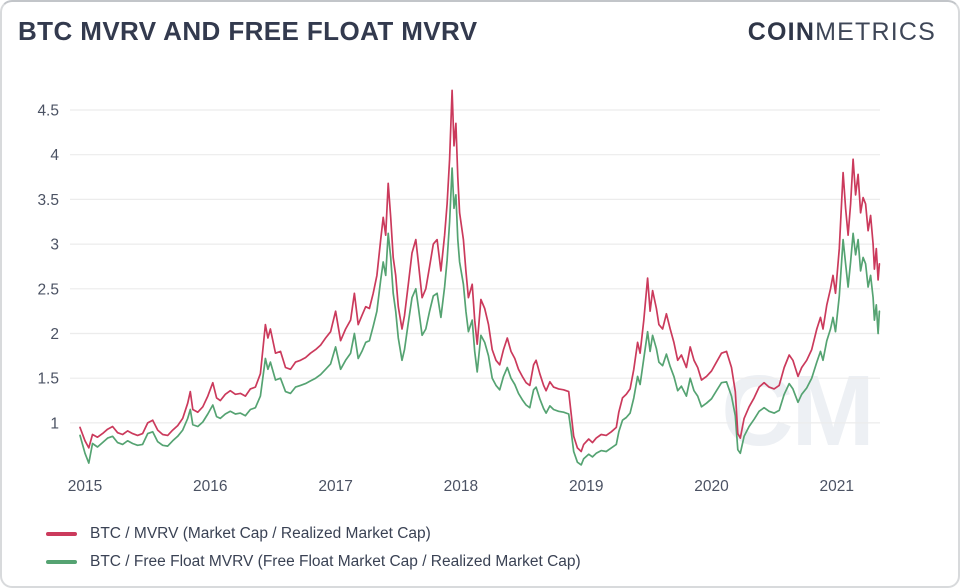  Describe the element at coordinates (210, 486) in the screenshot. I see `x-tick-label: 2016` at that location.